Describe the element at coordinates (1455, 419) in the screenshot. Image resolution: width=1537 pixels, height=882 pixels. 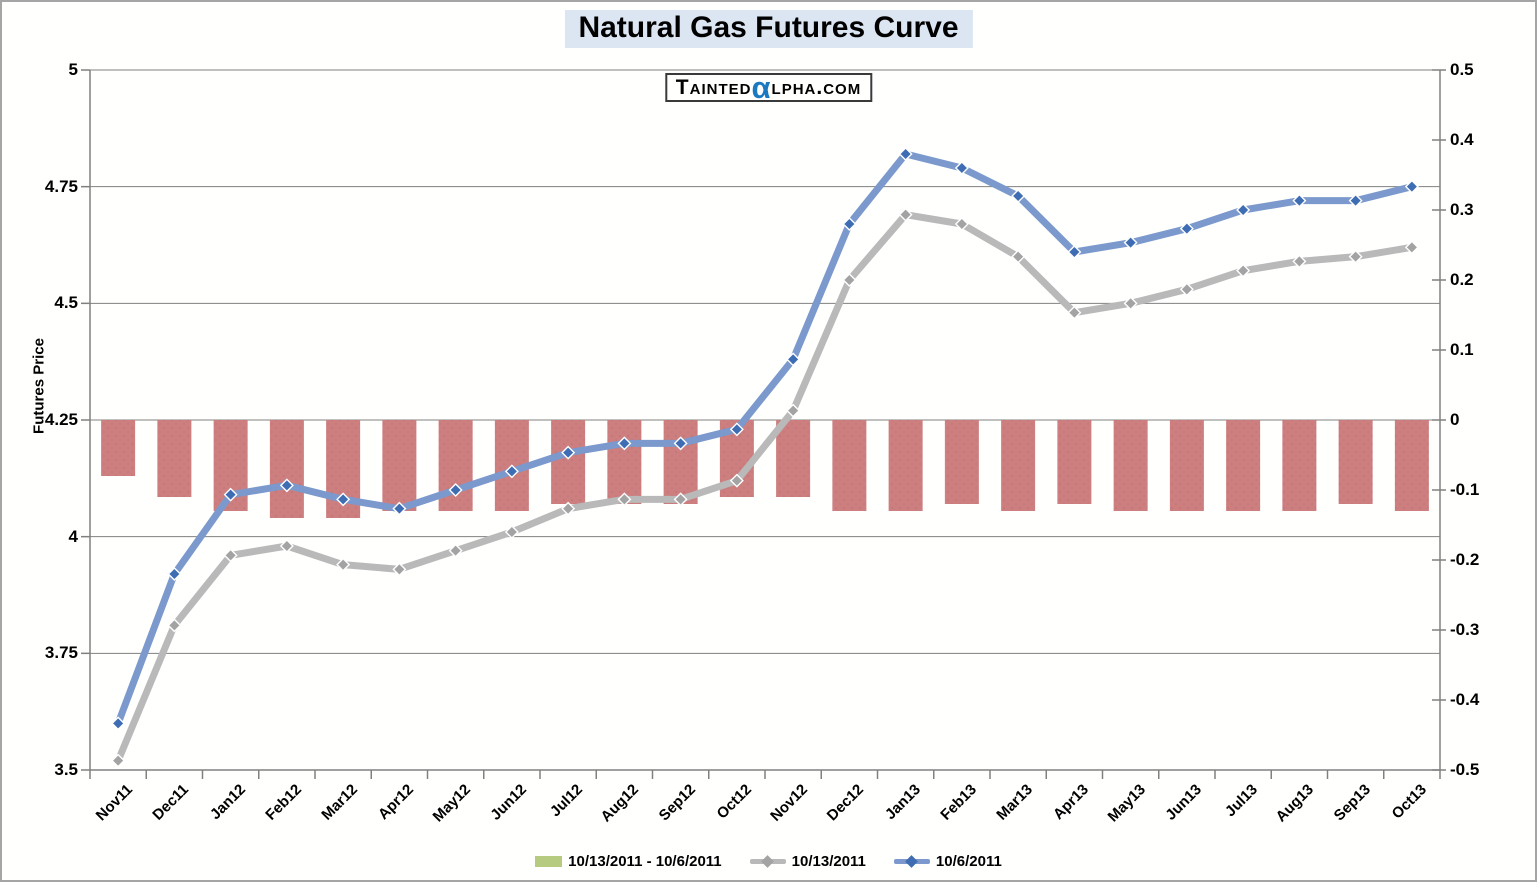
I see `right-axis-tick-label: 0` at that location.